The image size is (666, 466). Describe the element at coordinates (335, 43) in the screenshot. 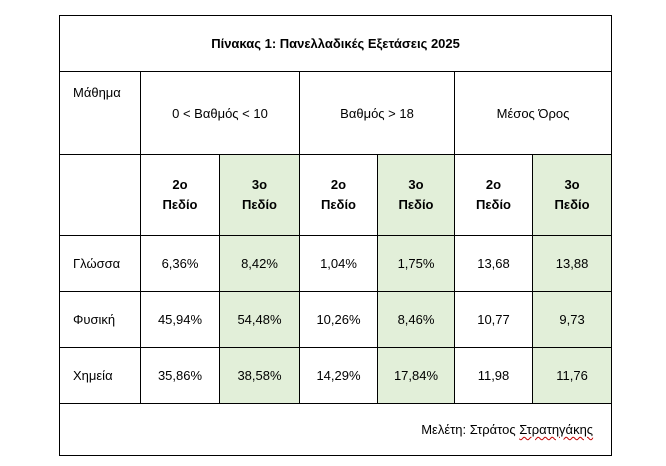

I see `table-title: Πίνακας 1: Πανελλαδικές Εξετάσεις 2025` at that location.